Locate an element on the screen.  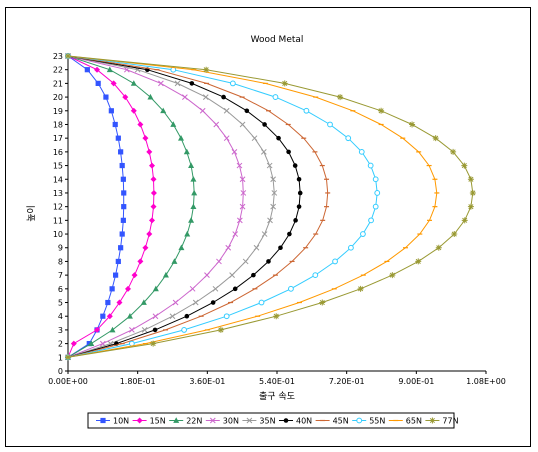
series-10N is located at coordinates (96, 206).